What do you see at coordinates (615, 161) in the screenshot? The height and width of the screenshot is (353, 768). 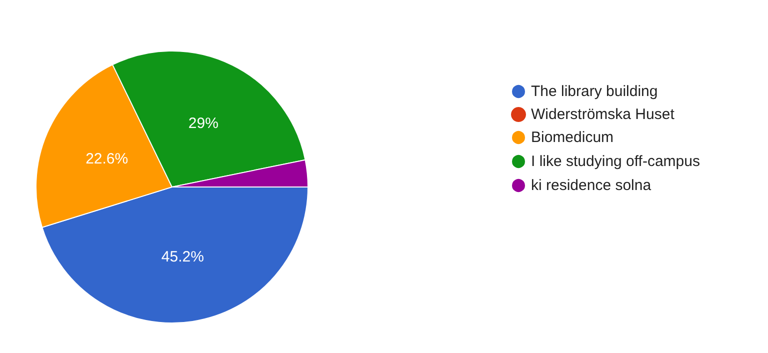 I see `legend-label: I like studying off-campus` at bounding box center [615, 161].